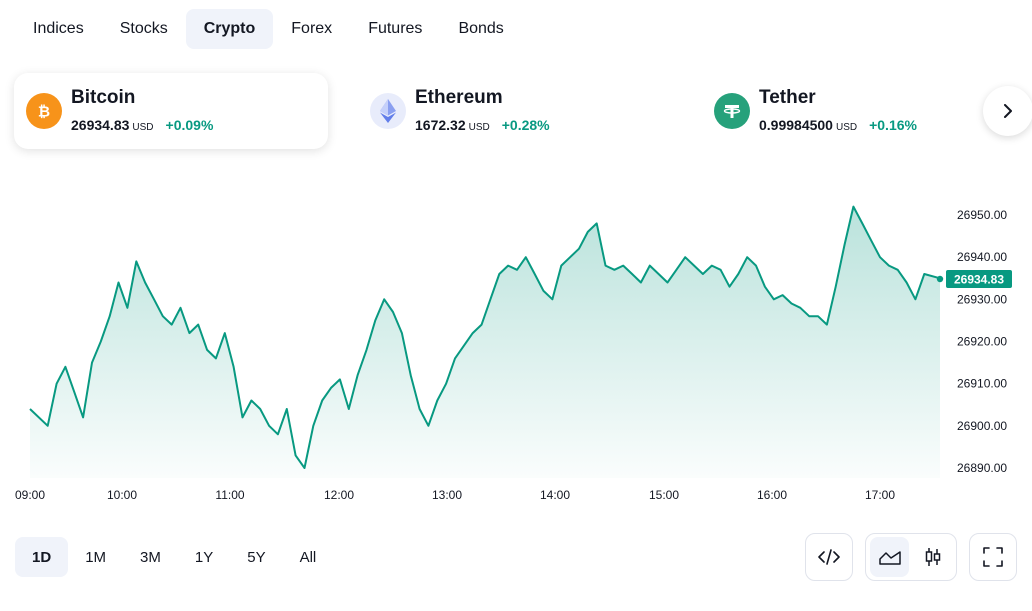  What do you see at coordinates (940, 279) in the screenshot?
I see `last-price-dot` at bounding box center [940, 279].